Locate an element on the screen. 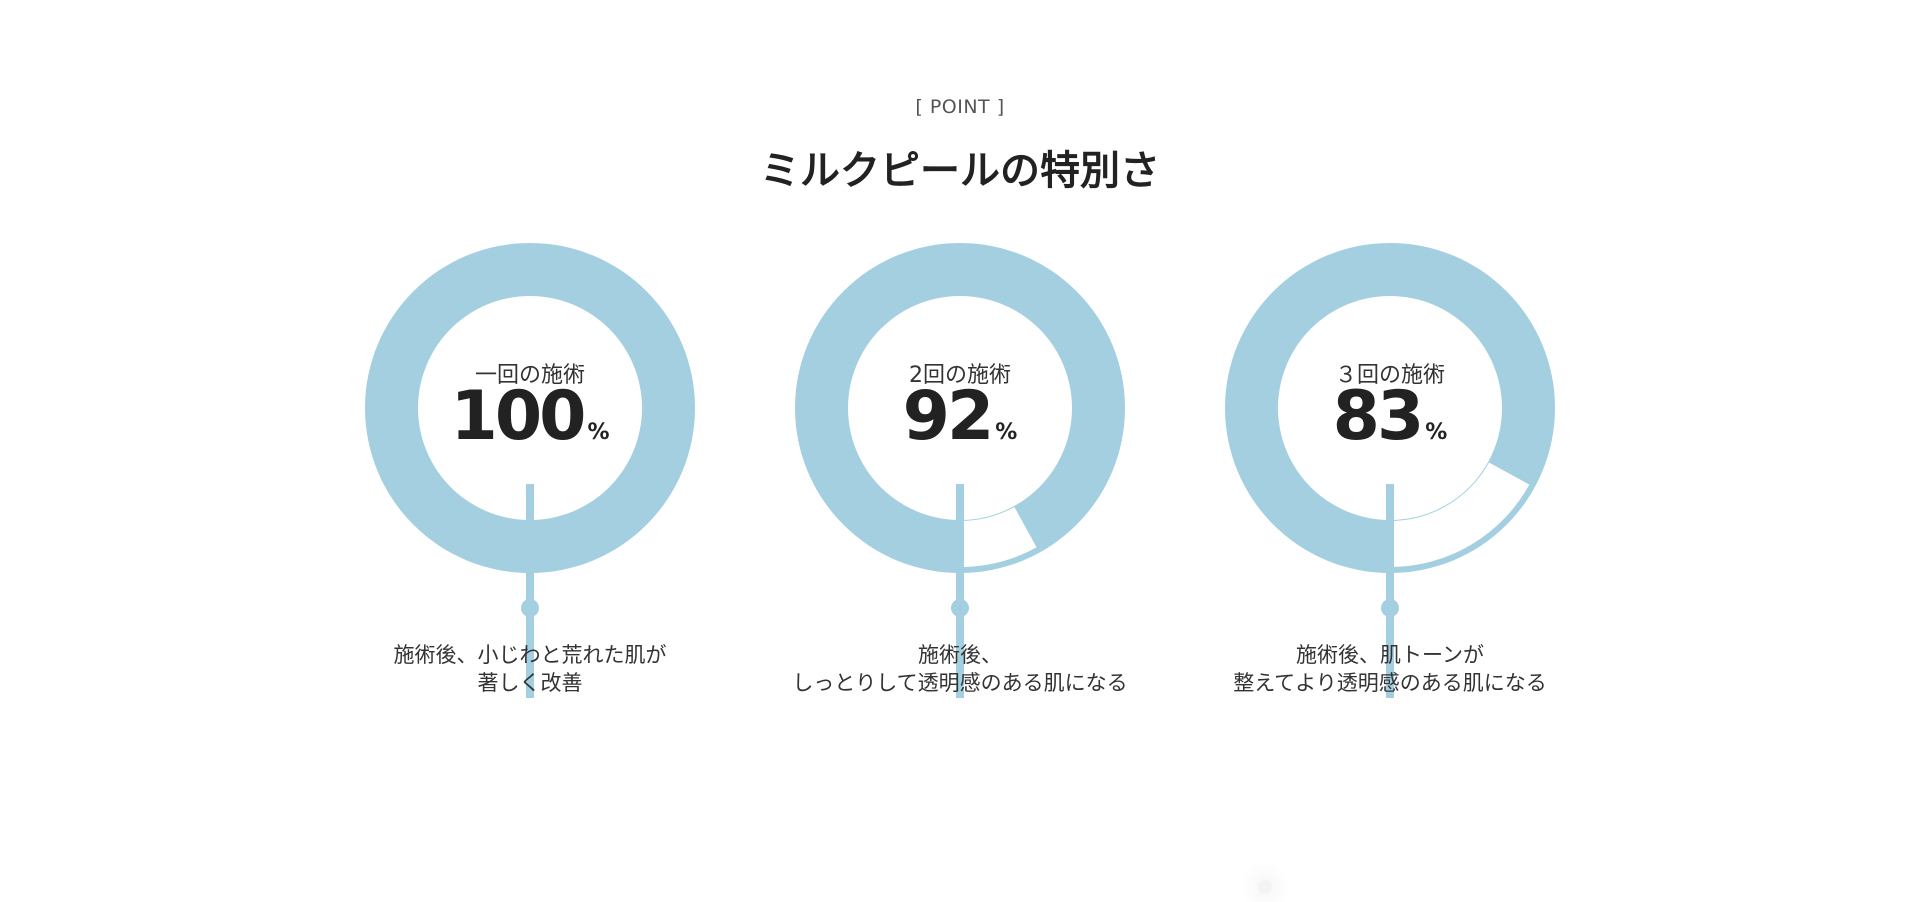  point-caption-line: 施術後、 is located at coordinates (960, 655).